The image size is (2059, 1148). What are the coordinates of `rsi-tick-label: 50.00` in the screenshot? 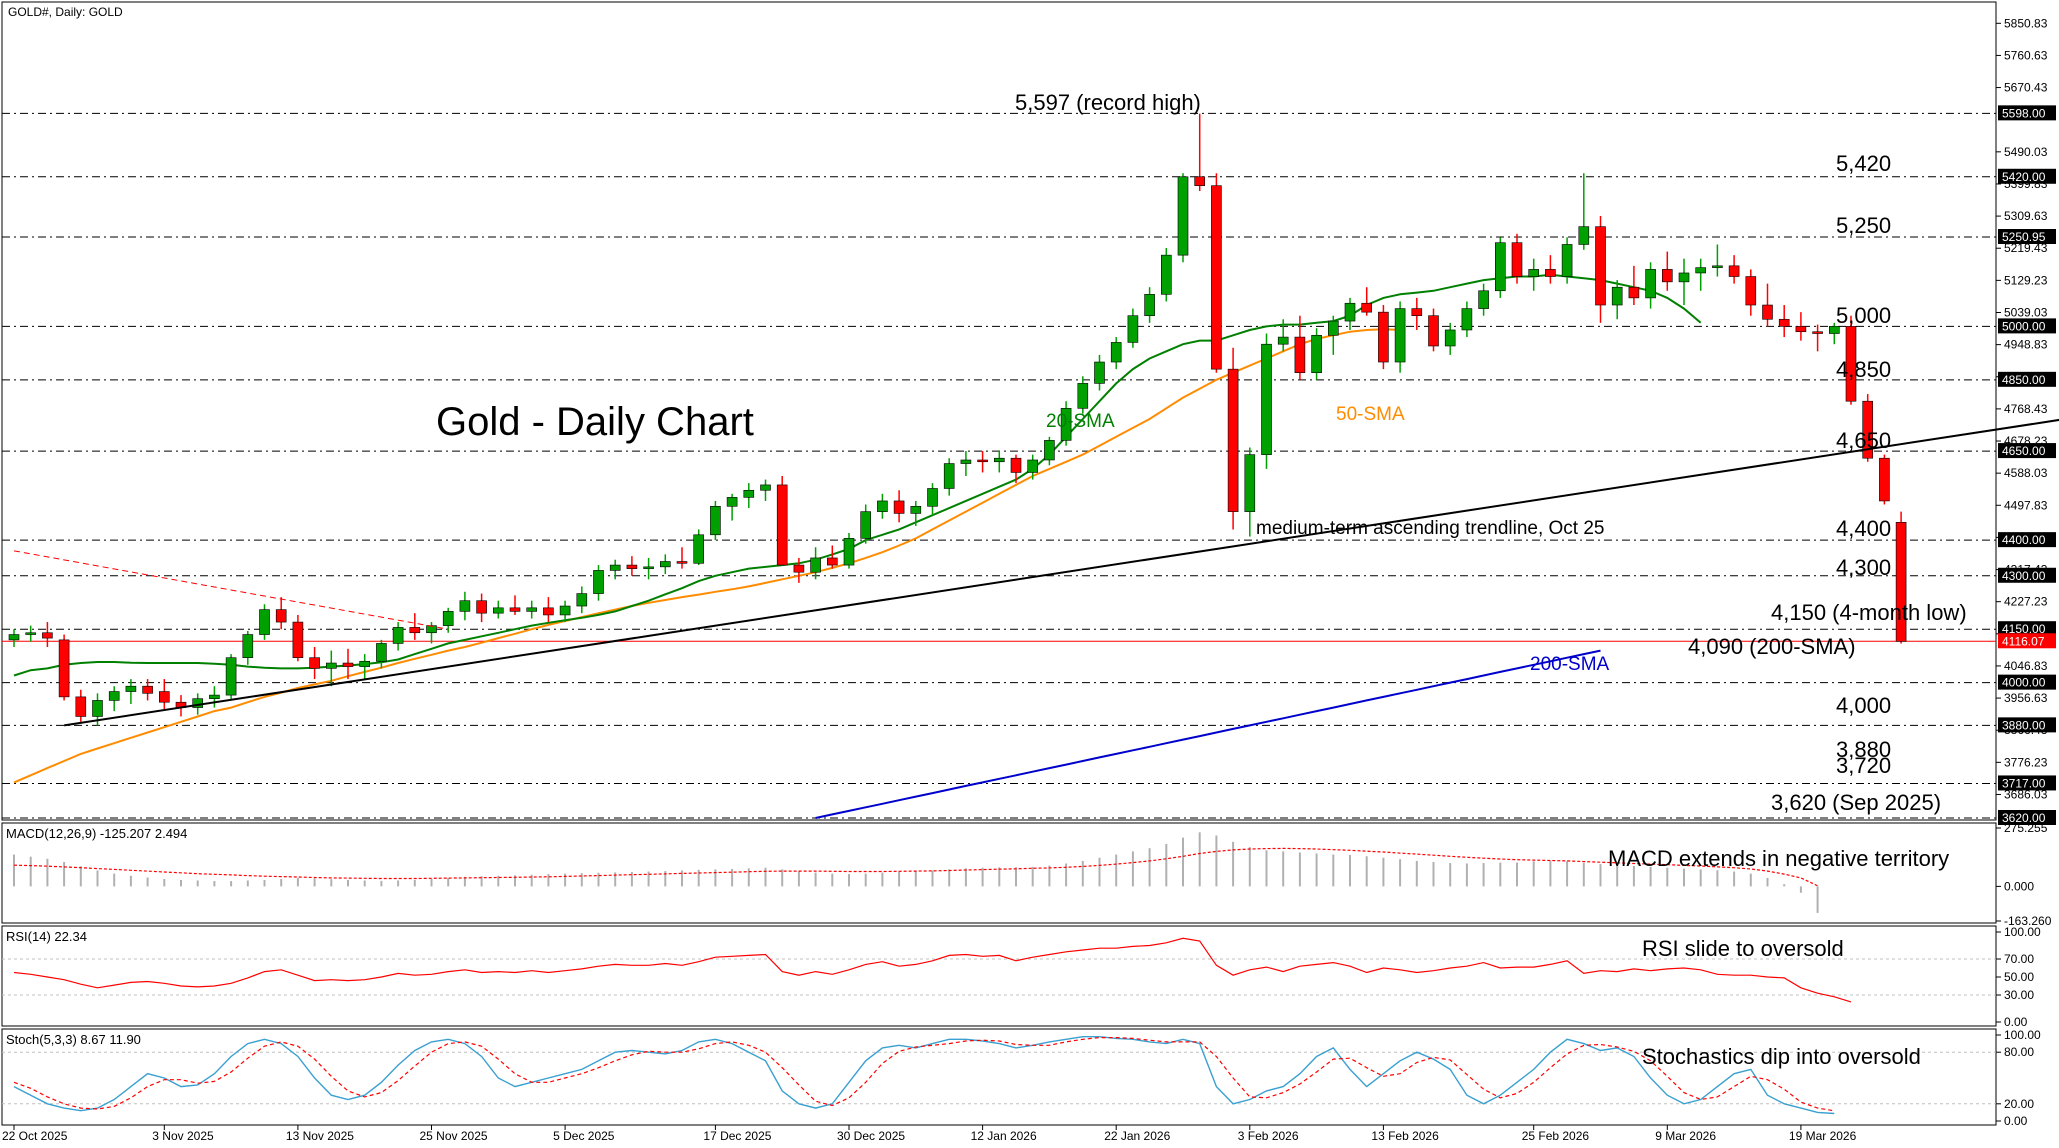 It's located at (2019, 977).